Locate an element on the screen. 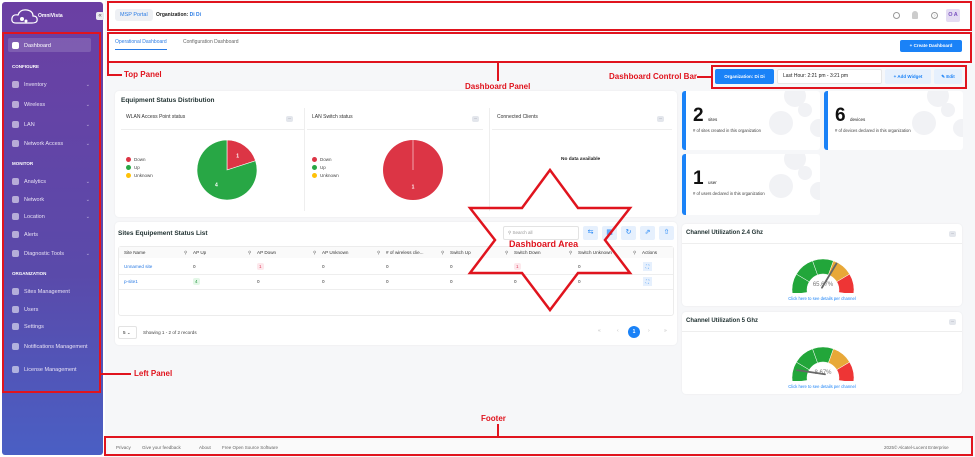 The image size is (975, 457). left-panel is located at coordinates (52, 228).